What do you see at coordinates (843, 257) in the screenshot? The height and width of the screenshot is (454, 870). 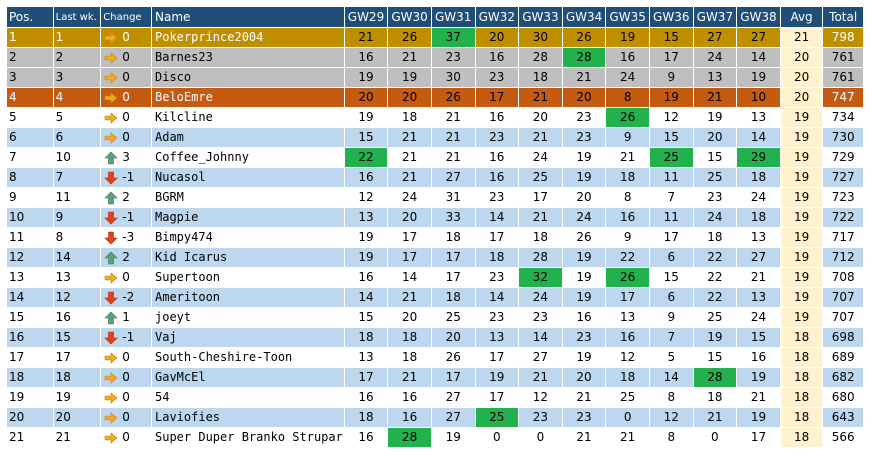 I see `total-cell: 712` at bounding box center [843, 257].